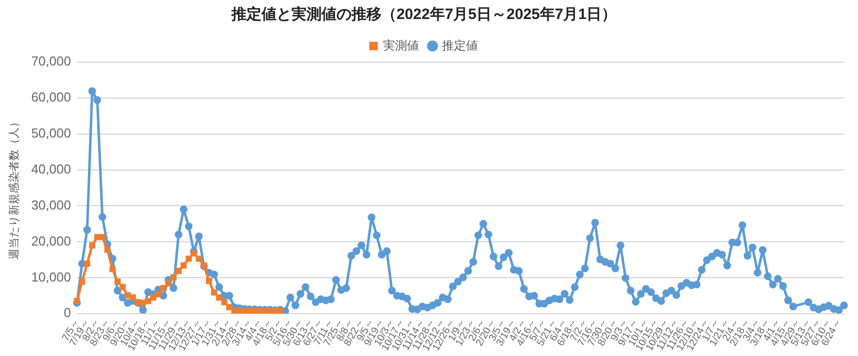 The image size is (858, 356). What do you see at coordinates (51, 204) in the screenshot?
I see `y-tick-label: 30,000` at bounding box center [51, 204].